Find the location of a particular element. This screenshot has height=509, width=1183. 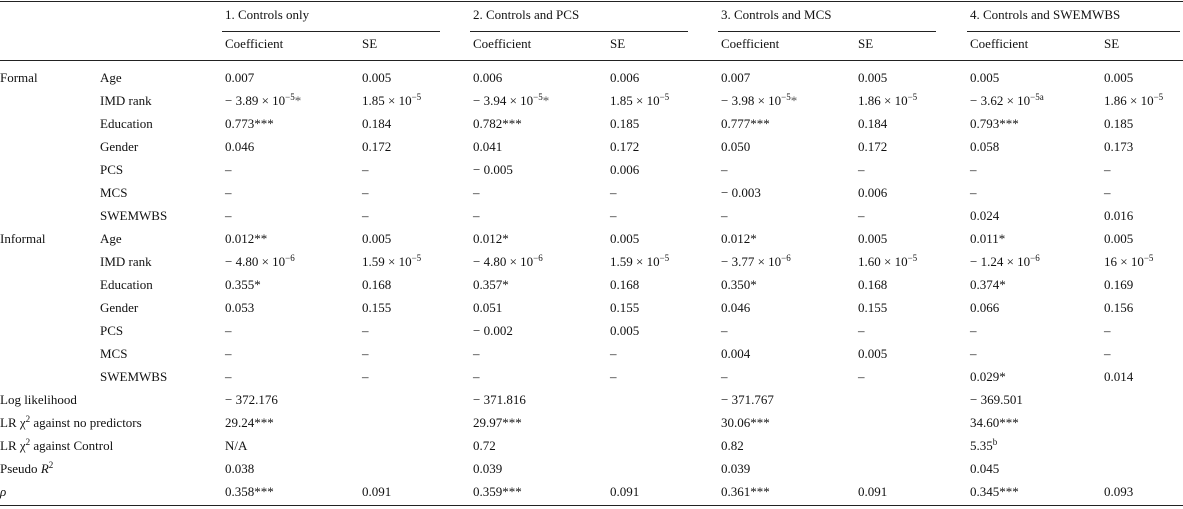

cell: 0.72 is located at coordinates (484, 445).